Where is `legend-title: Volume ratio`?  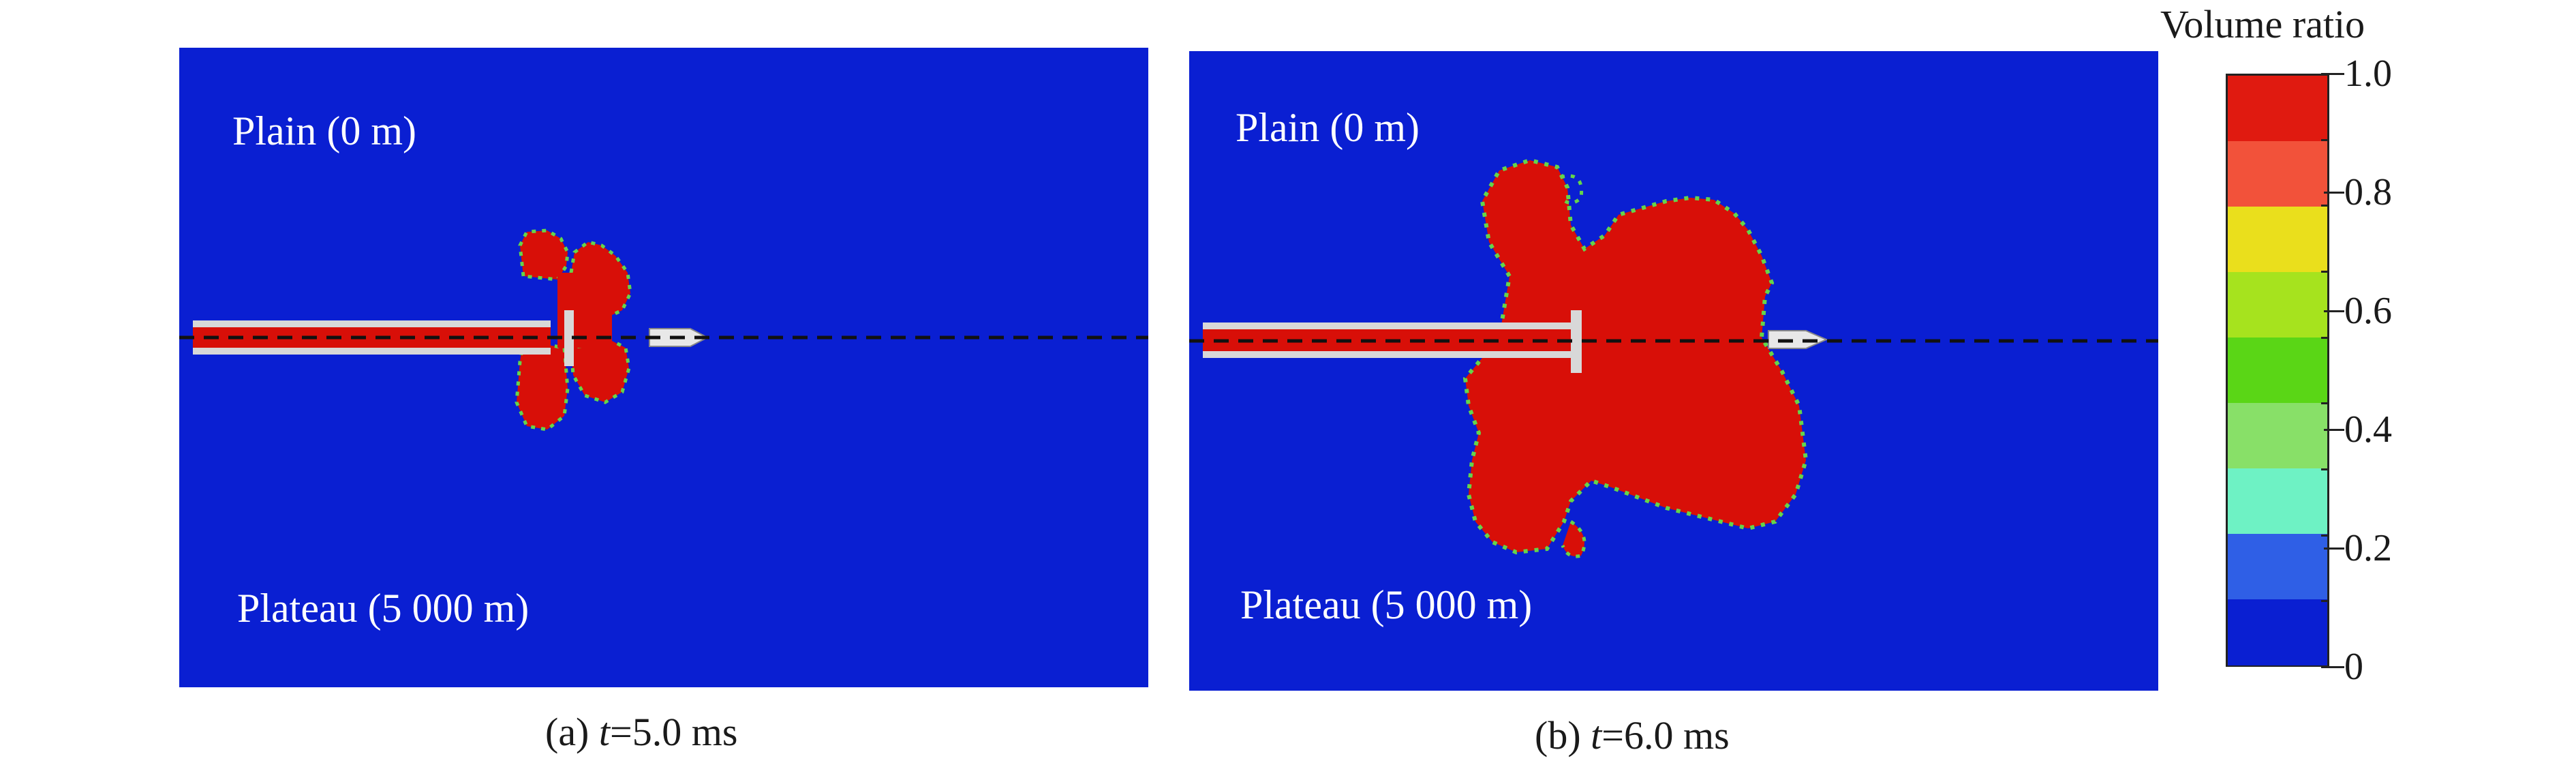
legend-title: Volume ratio is located at coordinates (2262, 24).